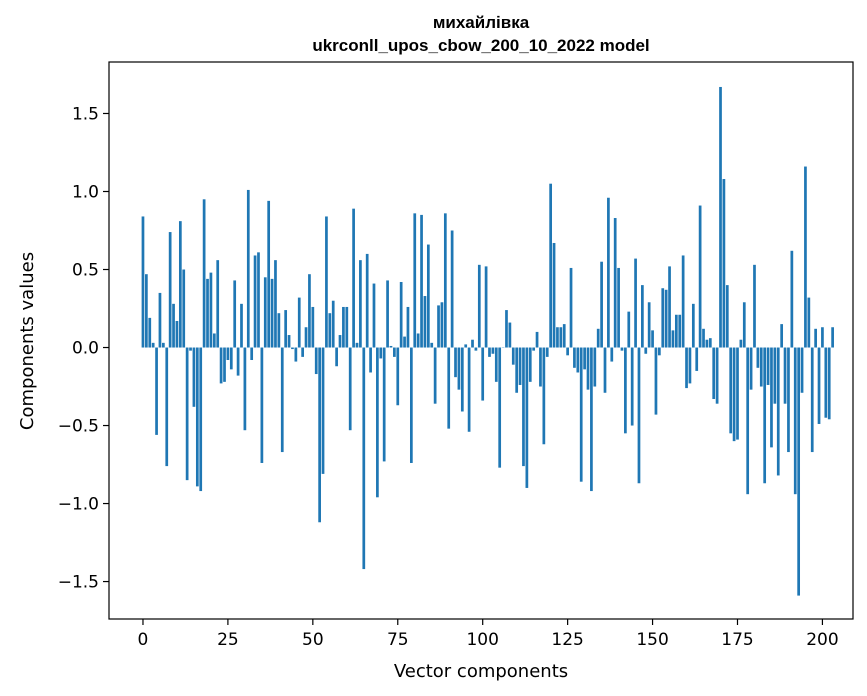  What do you see at coordinates (78, 505) in the screenshot?
I see `y-tick-label: −1.0` at bounding box center [78, 505].